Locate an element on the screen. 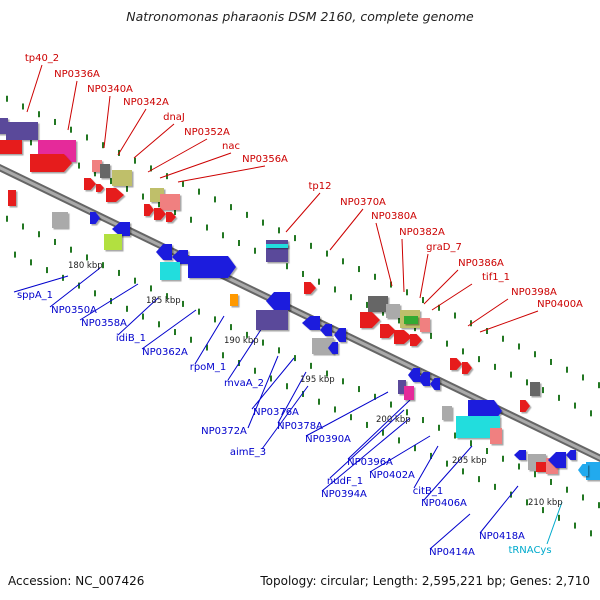 The width and height of the screenshot is (600, 600). gene-top-label: NP0370A is located at coordinates (363, 202).